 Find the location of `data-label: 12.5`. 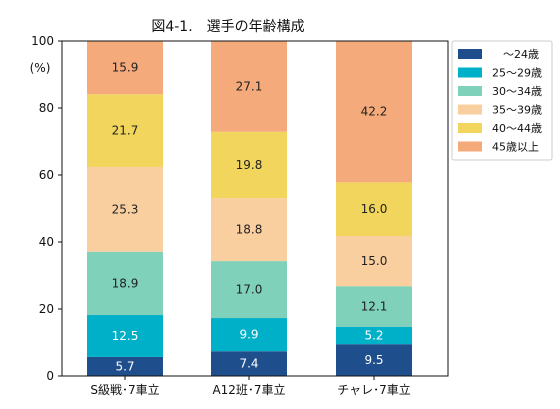

data-label: 12.5 is located at coordinates (125, 336).